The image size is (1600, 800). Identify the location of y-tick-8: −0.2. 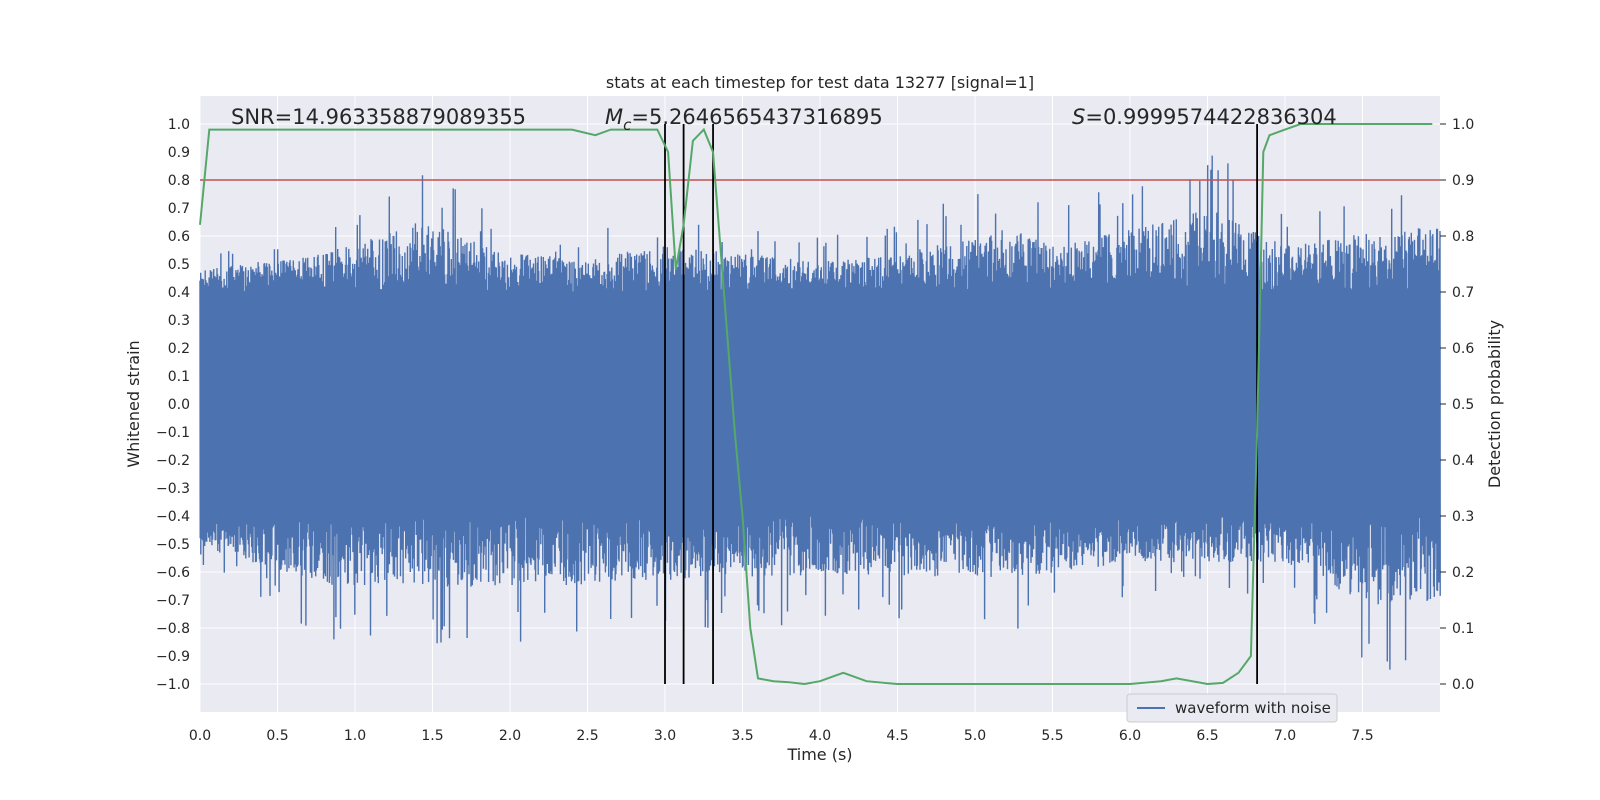
(173, 461).